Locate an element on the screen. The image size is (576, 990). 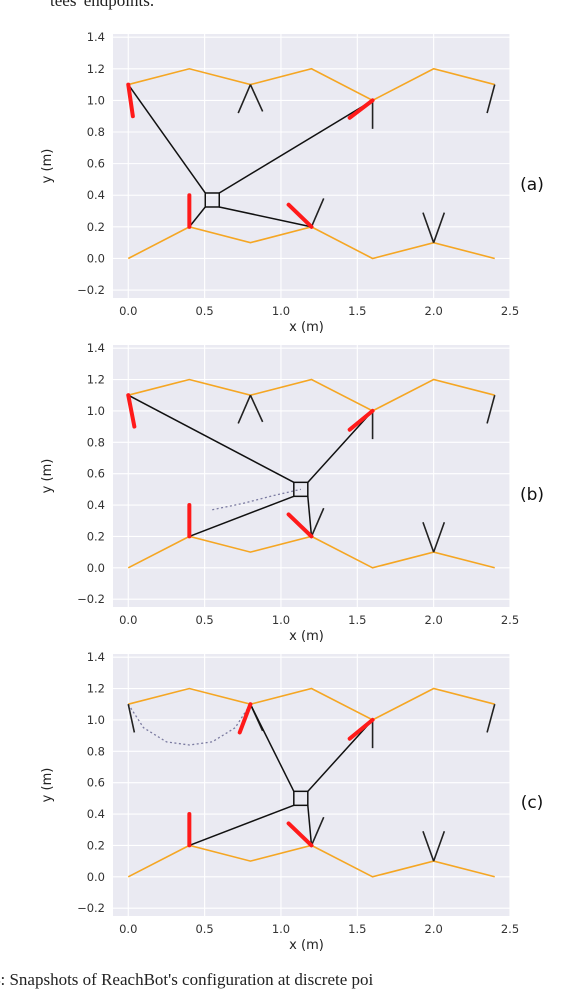
caption-fragment-top: tees' endpoints. is located at coordinates (102, 5).